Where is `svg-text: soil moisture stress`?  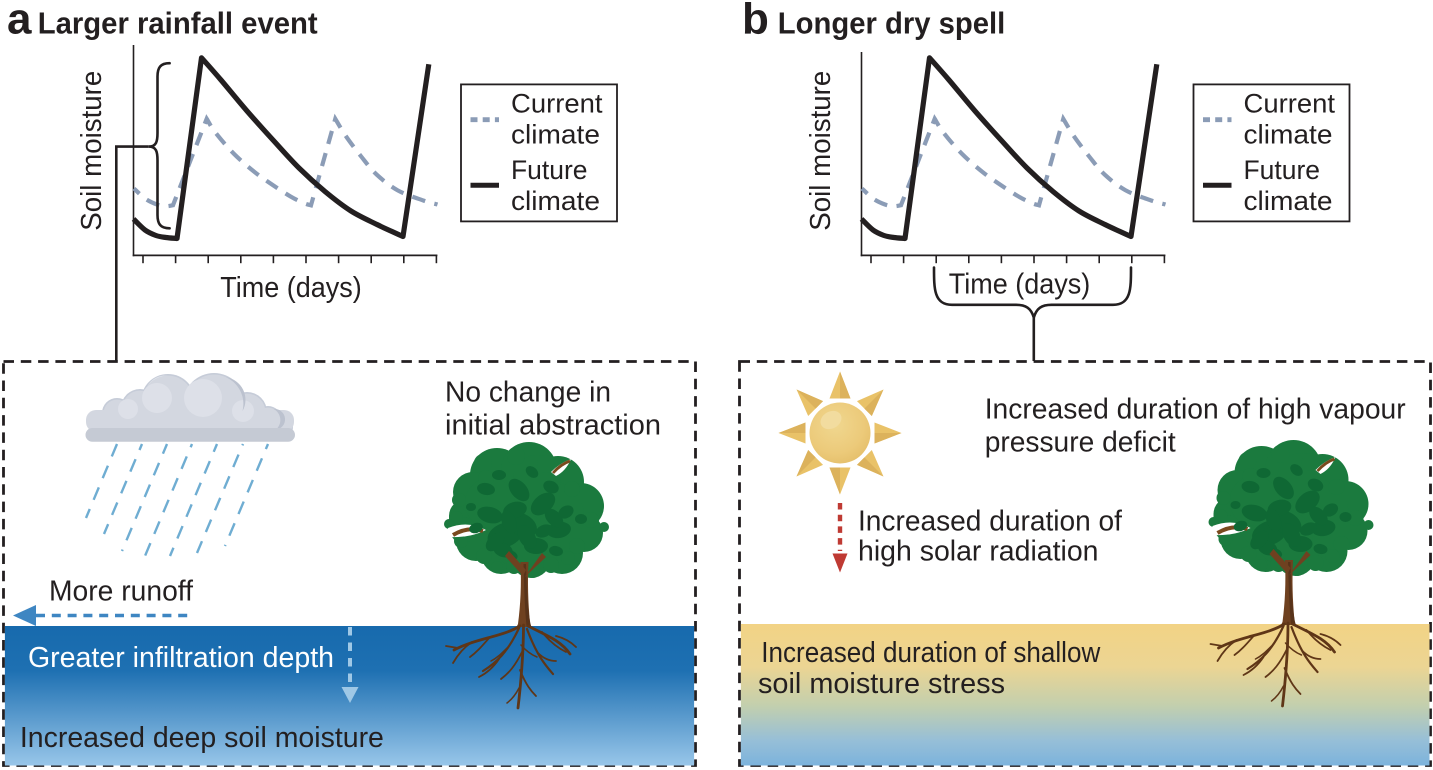
svg-text: soil moisture stress is located at coordinates (881, 684).